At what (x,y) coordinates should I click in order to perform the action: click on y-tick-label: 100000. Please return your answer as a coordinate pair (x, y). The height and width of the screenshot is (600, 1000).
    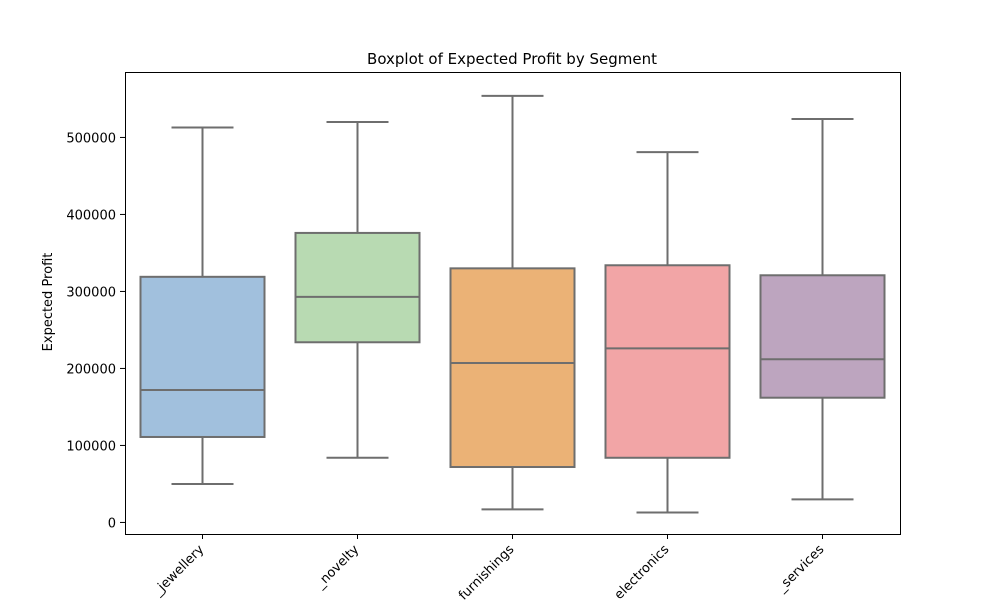
    Looking at the image, I should click on (91, 446).